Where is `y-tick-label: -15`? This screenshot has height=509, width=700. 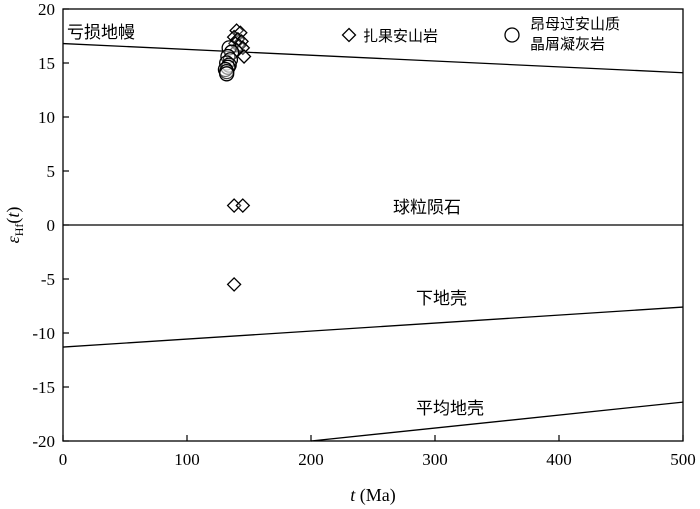
y-tick-label: -15 is located at coordinates (43, 387).